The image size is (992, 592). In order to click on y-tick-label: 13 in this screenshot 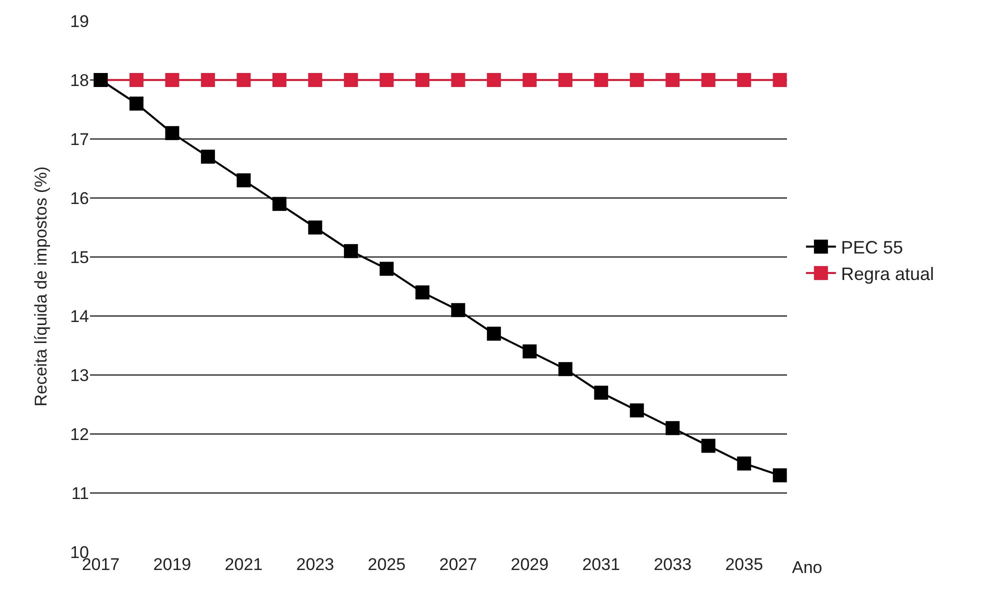, I will do `click(79, 375)`.